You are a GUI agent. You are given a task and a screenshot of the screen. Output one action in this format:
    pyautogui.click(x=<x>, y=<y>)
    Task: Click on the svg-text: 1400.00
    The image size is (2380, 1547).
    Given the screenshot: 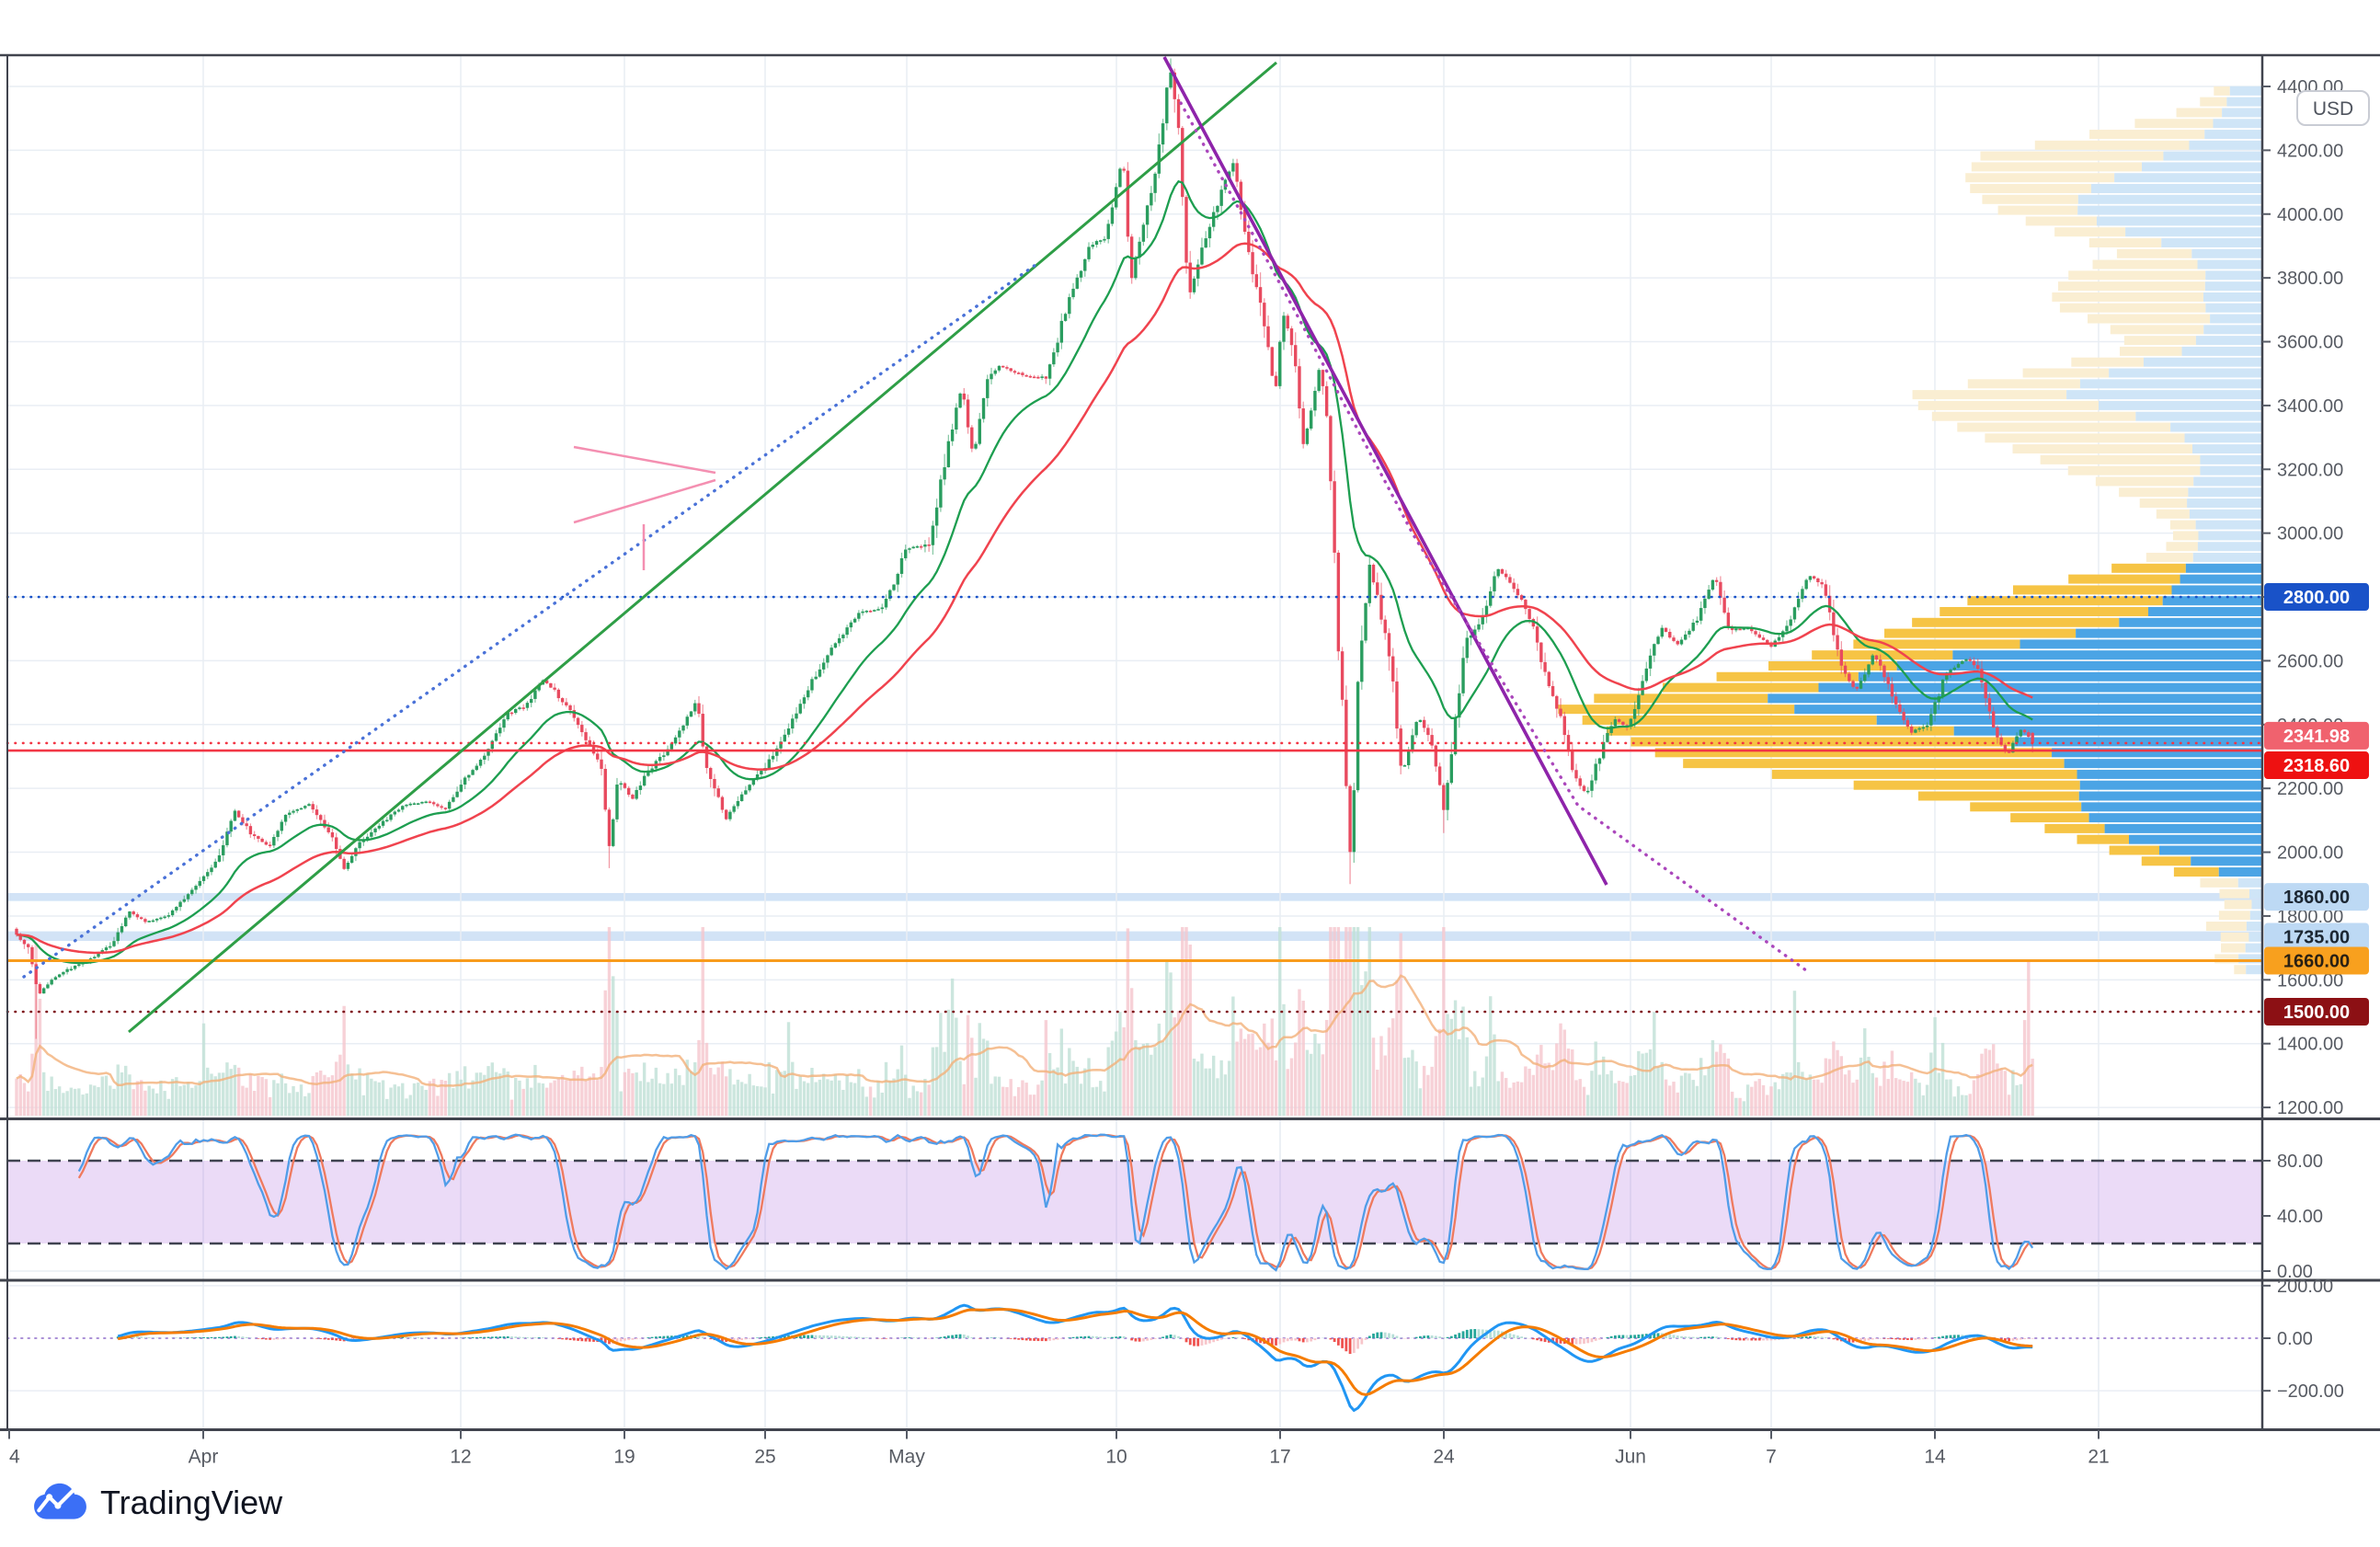 What is the action you would take?
    pyautogui.click(x=2310, y=1045)
    